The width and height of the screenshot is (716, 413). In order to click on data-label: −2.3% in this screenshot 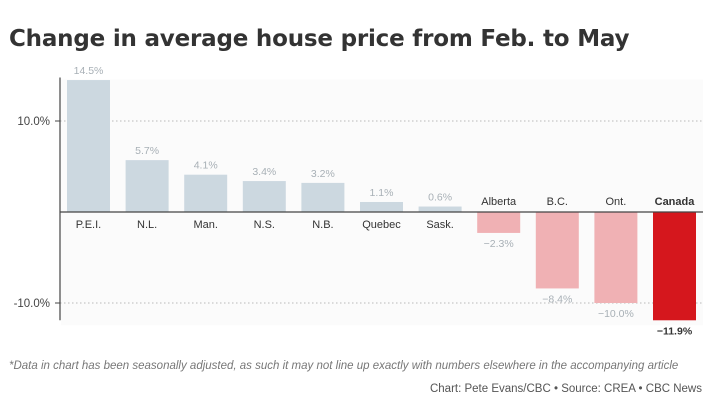, I will do `click(499, 244)`.